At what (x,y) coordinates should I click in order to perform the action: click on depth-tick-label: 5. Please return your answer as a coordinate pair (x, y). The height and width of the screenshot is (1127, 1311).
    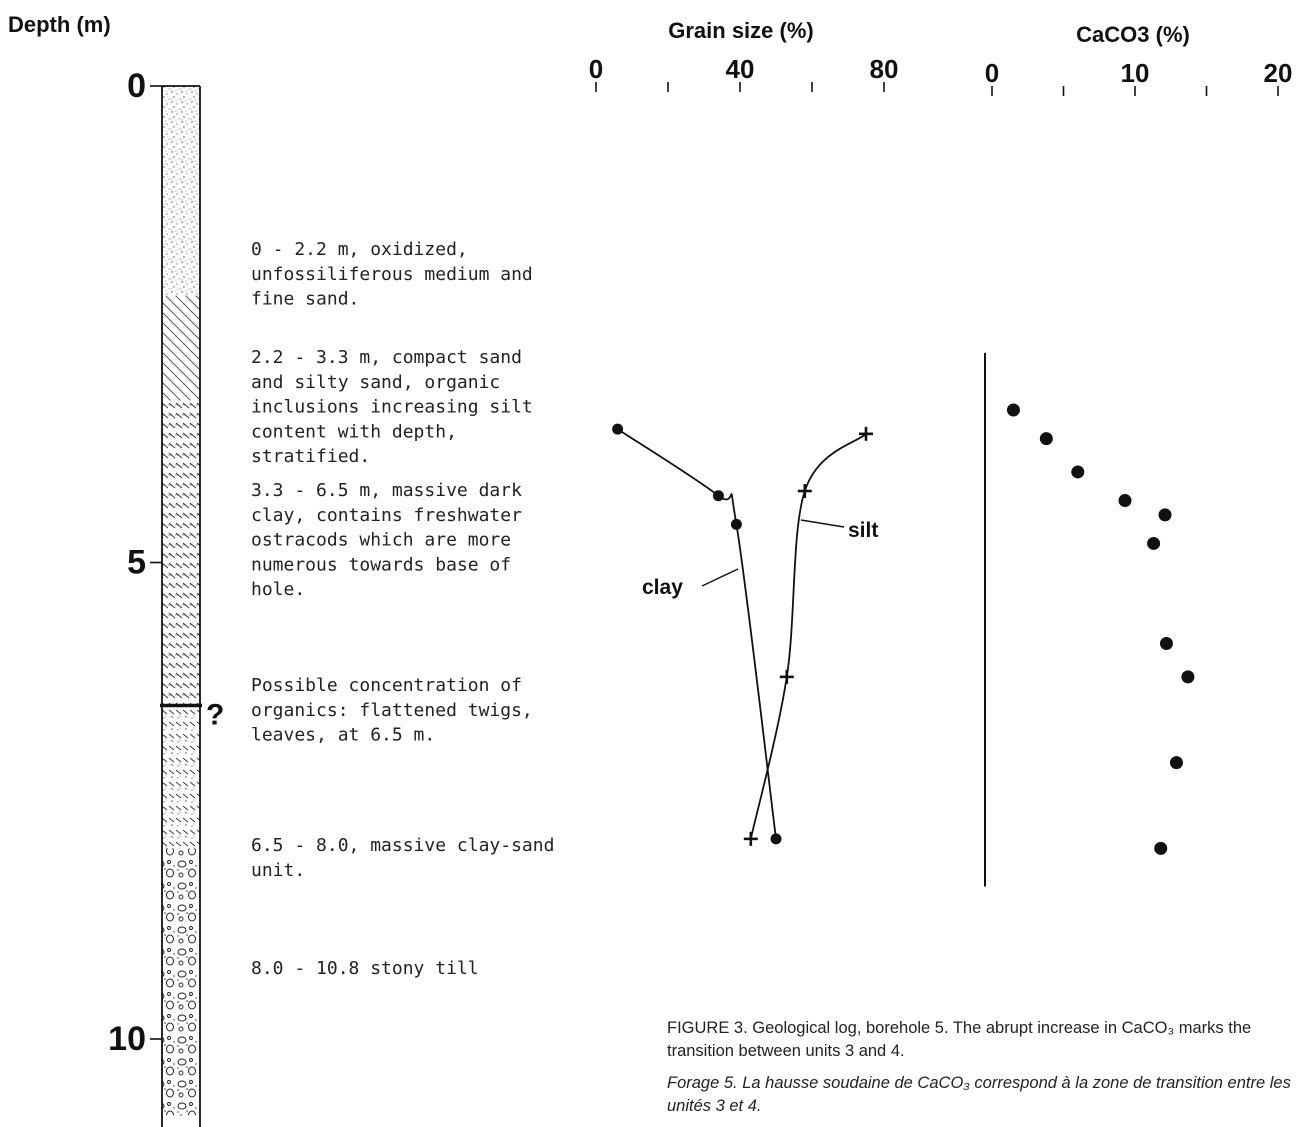
    Looking at the image, I should click on (136, 563).